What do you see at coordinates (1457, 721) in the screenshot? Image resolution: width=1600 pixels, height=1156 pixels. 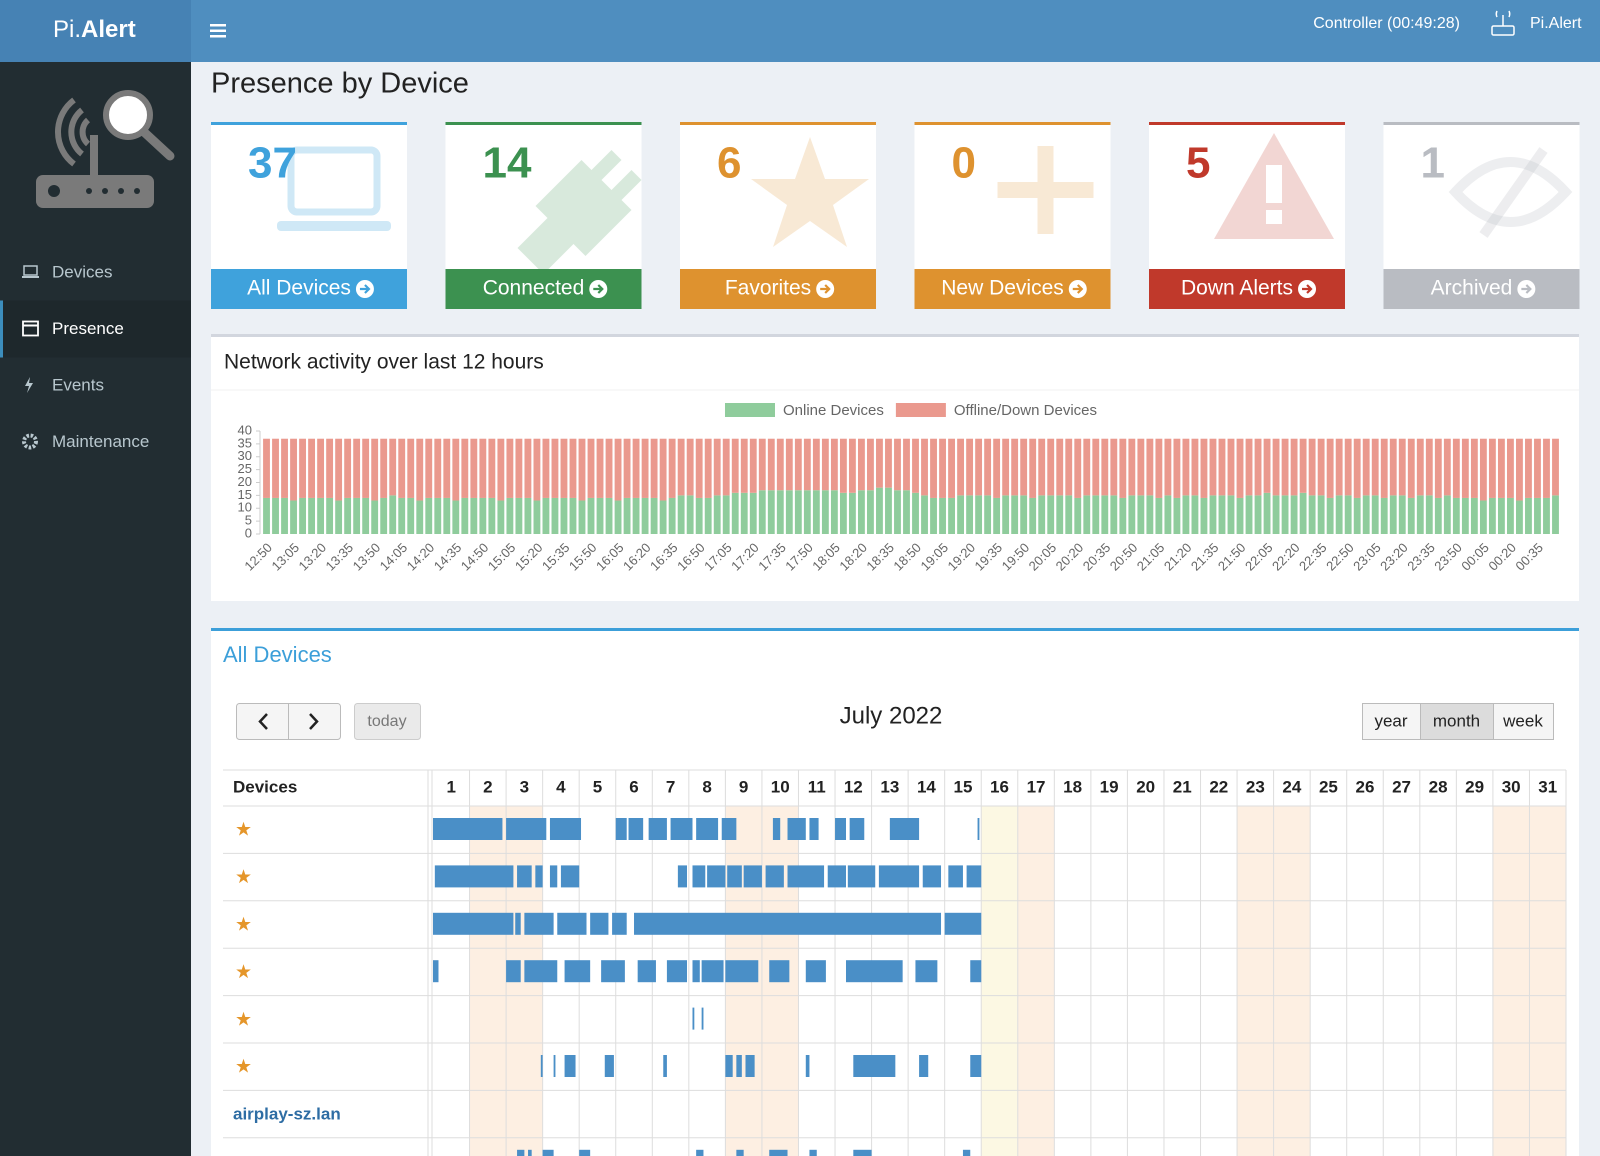 I see `view-button: month` at bounding box center [1457, 721].